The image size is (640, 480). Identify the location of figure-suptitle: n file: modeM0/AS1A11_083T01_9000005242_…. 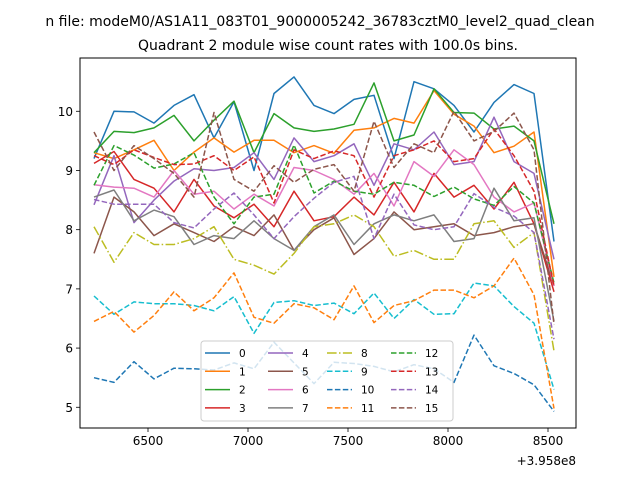
(319, 22).